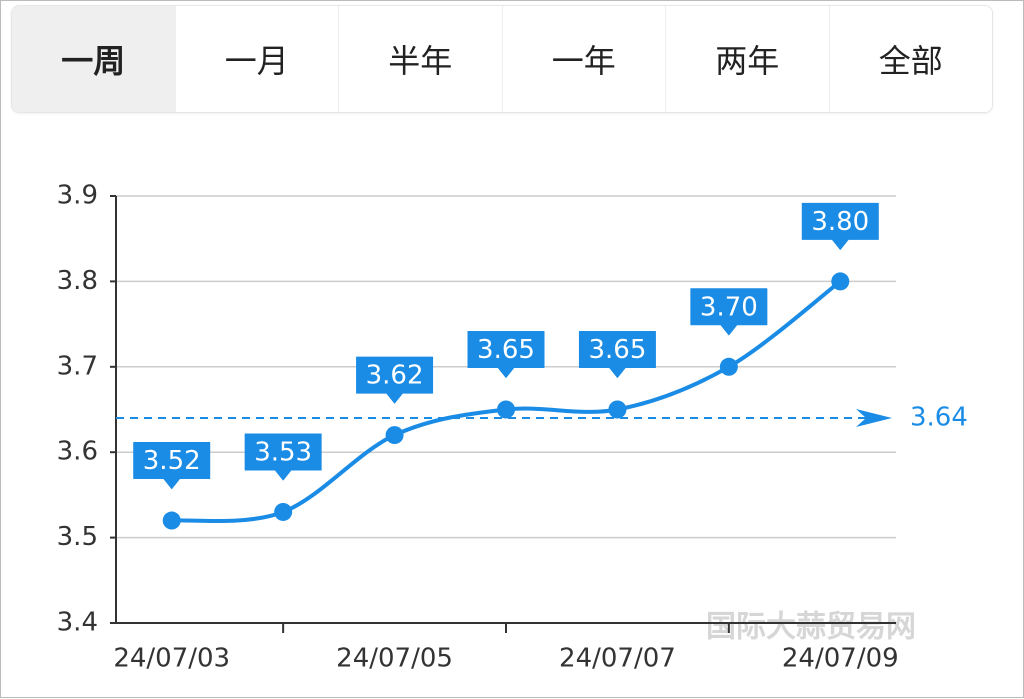  What do you see at coordinates (811, 627) in the screenshot?
I see `watermark: 国际大蒜贸易网` at bounding box center [811, 627].